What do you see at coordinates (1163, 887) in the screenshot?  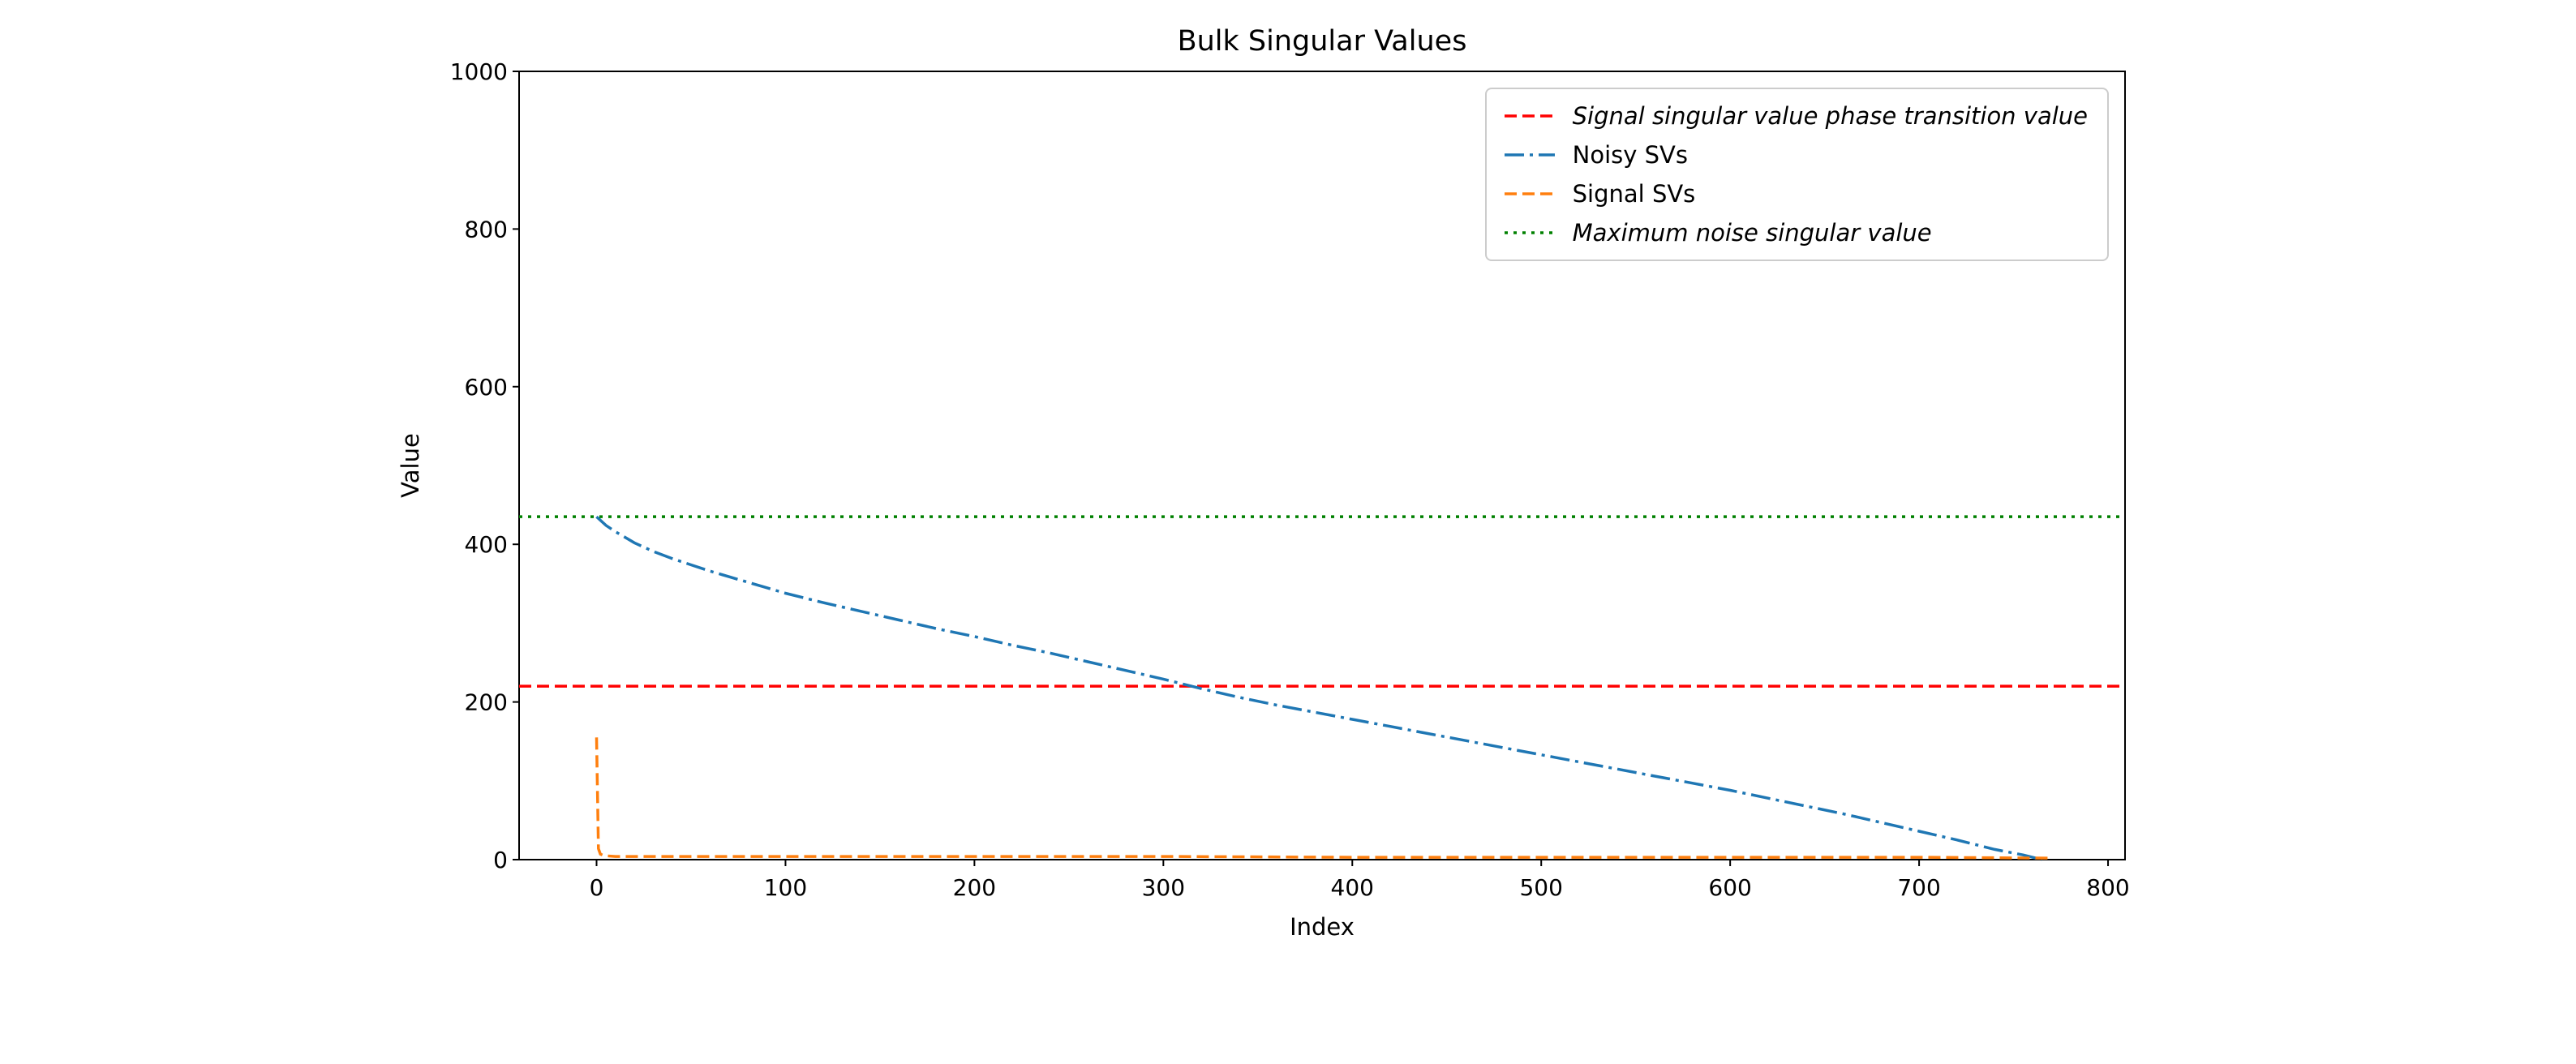 I see `x-tick-label: 300` at bounding box center [1163, 887].